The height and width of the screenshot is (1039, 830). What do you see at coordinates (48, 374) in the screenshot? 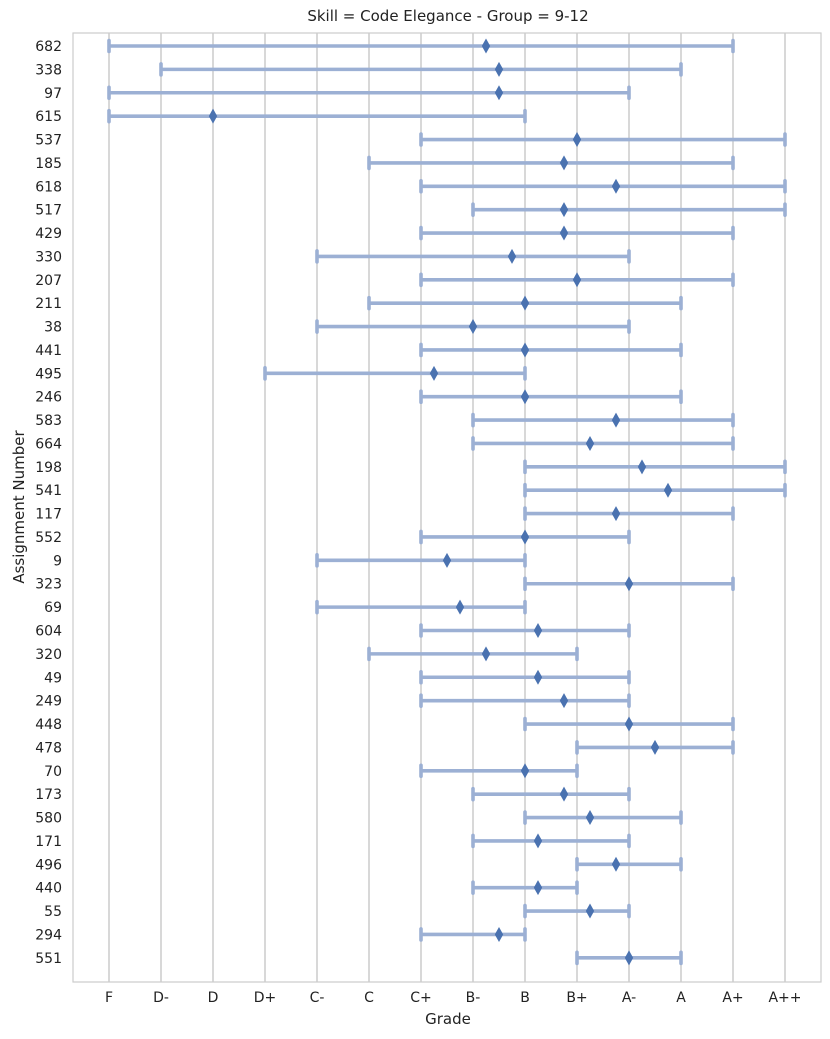
I see `y-tick-label: 495` at bounding box center [48, 374].